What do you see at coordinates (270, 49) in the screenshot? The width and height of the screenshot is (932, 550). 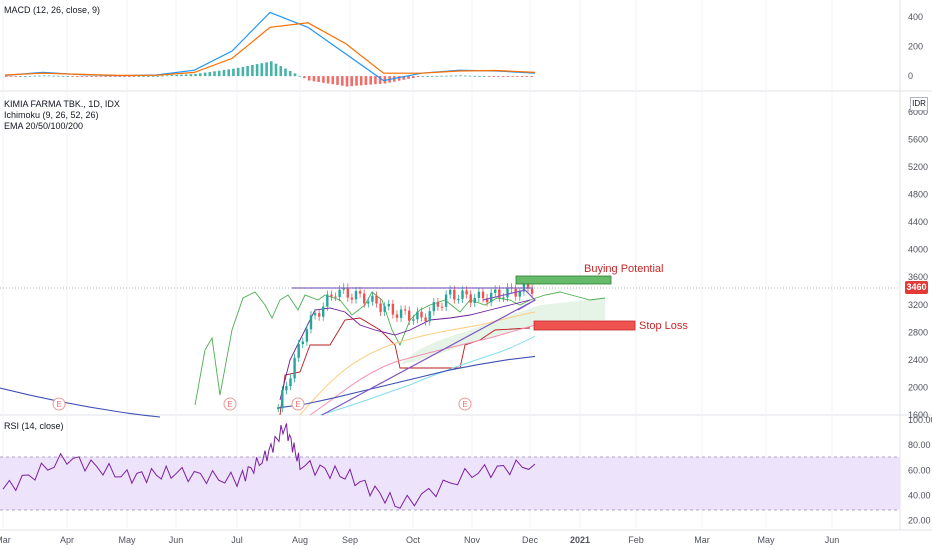 I see `macd-signal-line` at bounding box center [270, 49].